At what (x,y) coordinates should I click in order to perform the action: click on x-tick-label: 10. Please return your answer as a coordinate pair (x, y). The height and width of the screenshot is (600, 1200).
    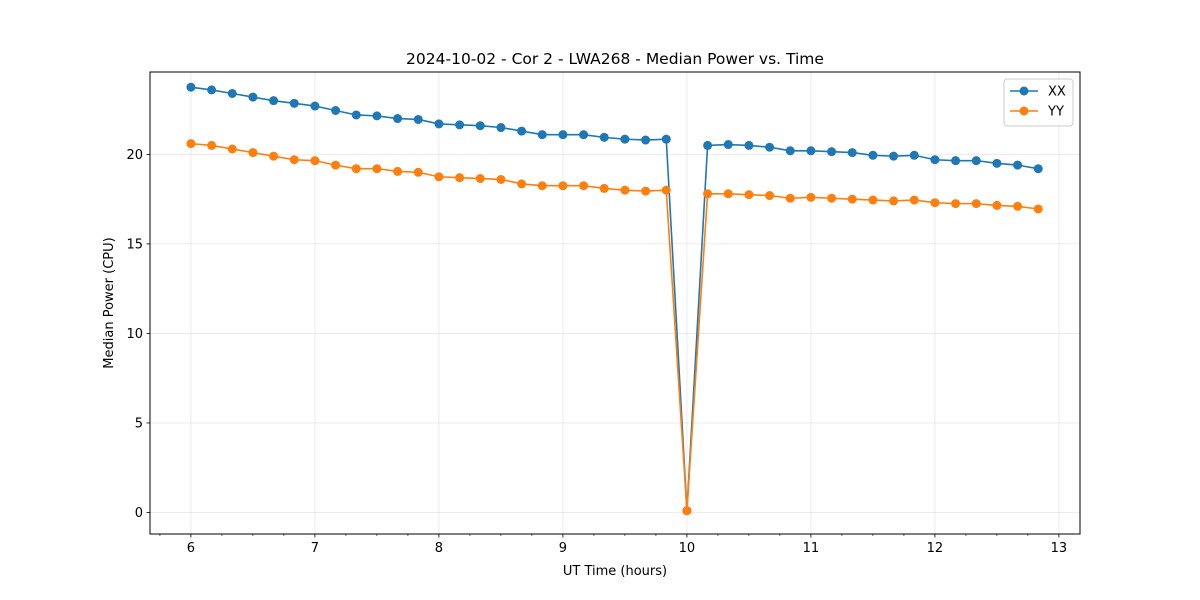
    Looking at the image, I should click on (687, 548).